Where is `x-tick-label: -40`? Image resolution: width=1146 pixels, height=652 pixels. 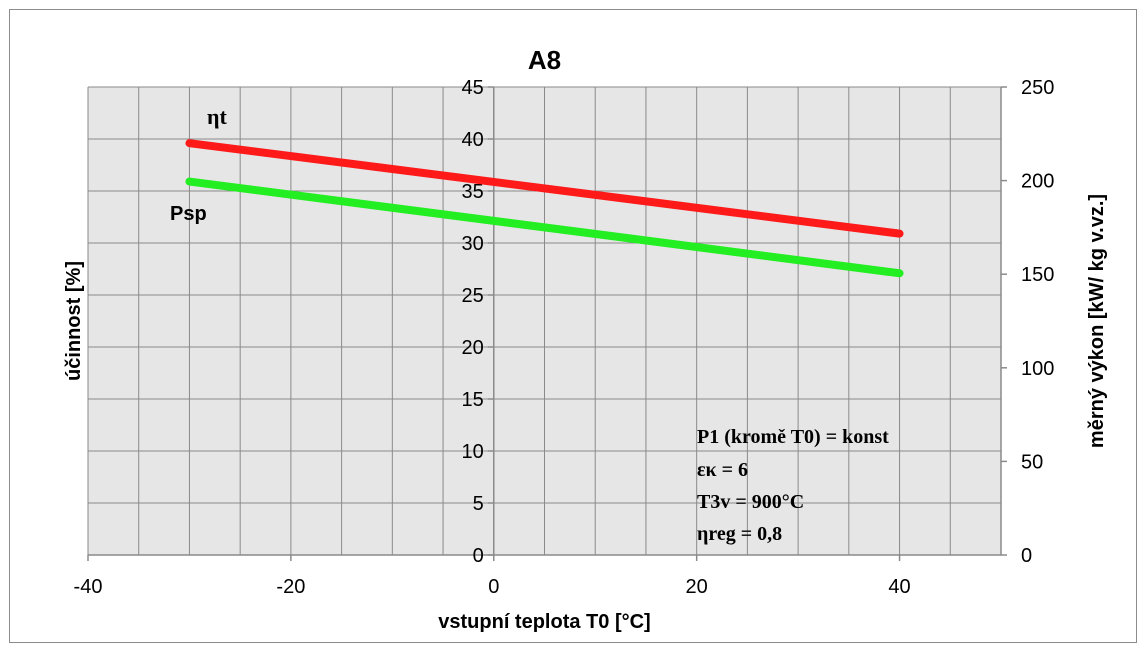
x-tick-label: -40 is located at coordinates (88, 587).